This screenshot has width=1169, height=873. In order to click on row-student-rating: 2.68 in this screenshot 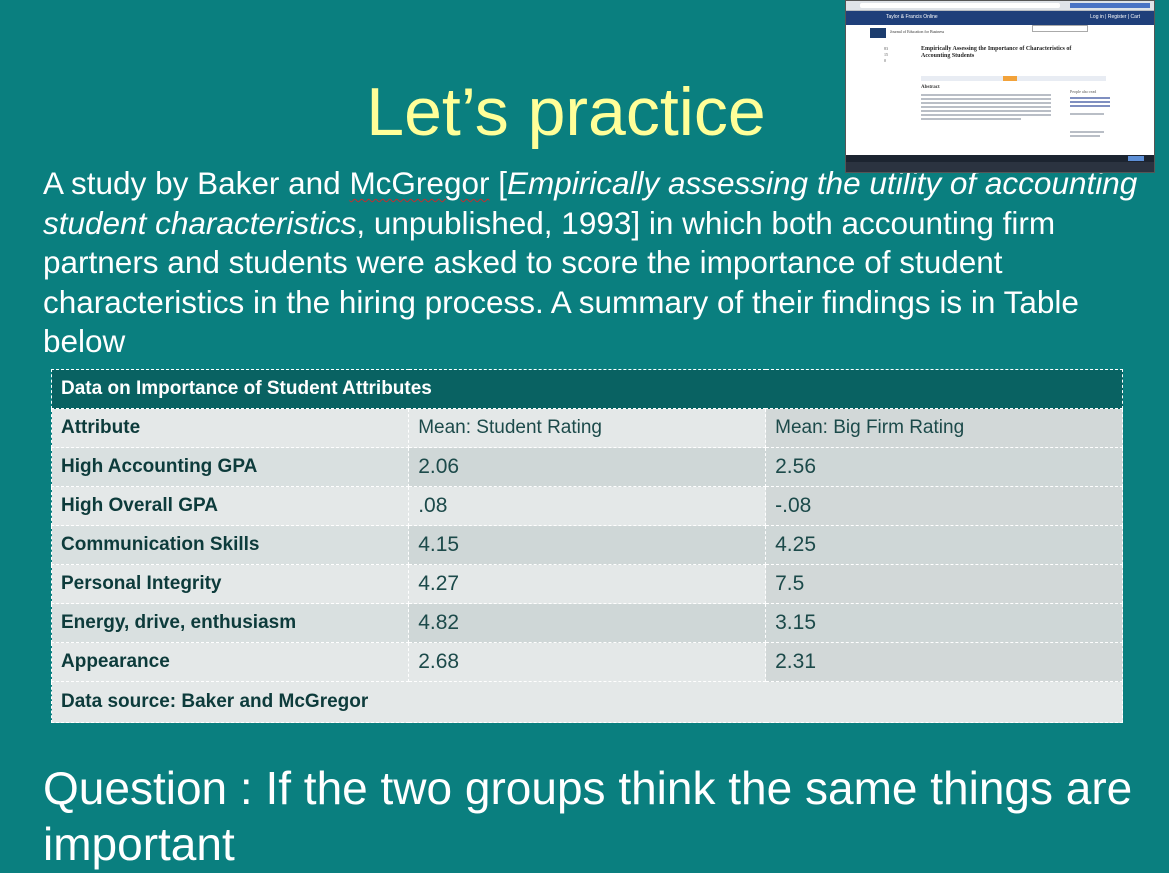, I will do `click(587, 662)`.